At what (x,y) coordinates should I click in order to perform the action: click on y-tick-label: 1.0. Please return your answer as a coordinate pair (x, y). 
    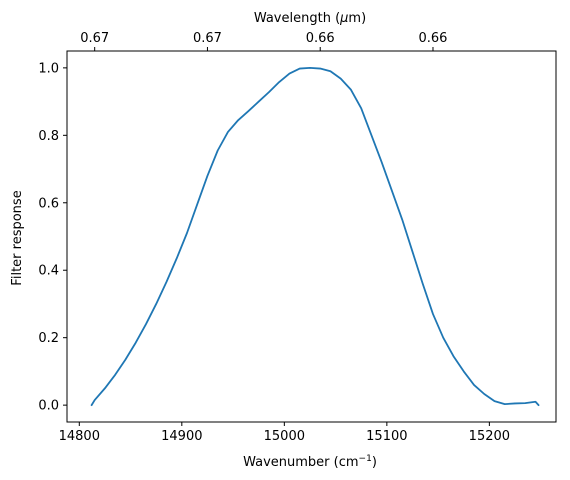
    Looking at the image, I should click on (48, 68).